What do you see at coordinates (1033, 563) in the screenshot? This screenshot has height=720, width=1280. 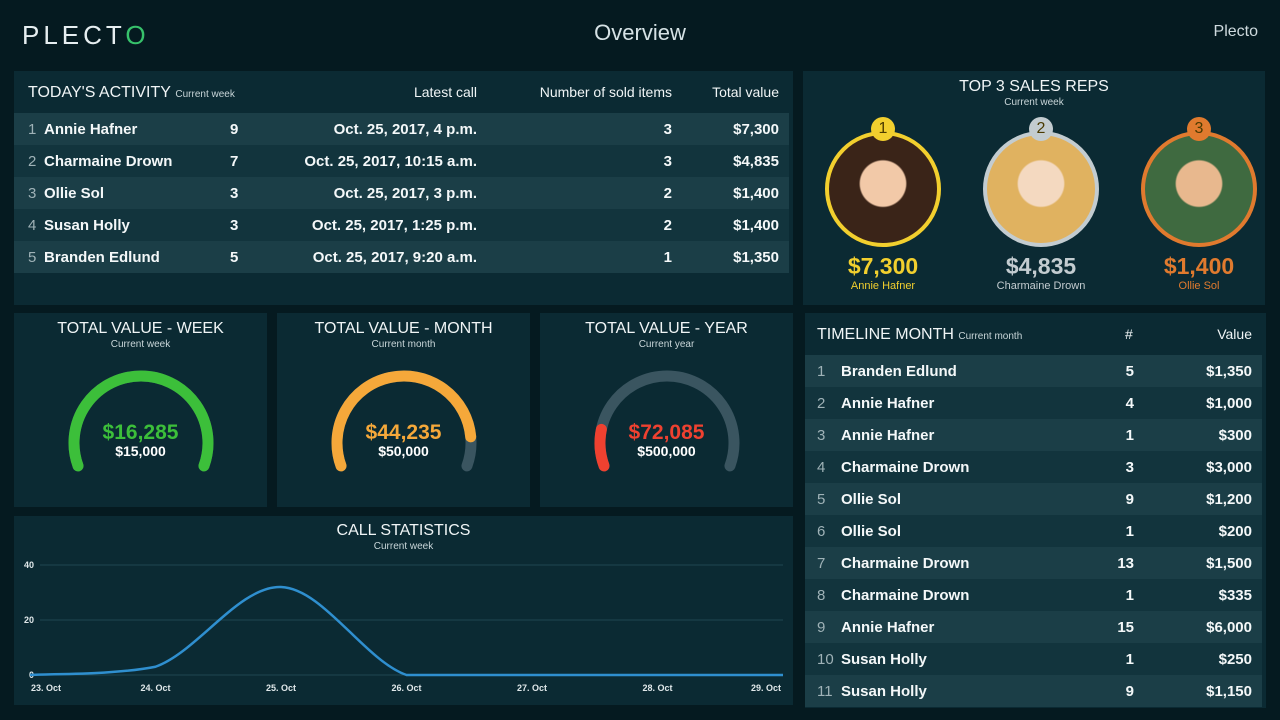 I see `timeline-row: 7 Charmaine Drown 13 $1,500` at bounding box center [1033, 563].